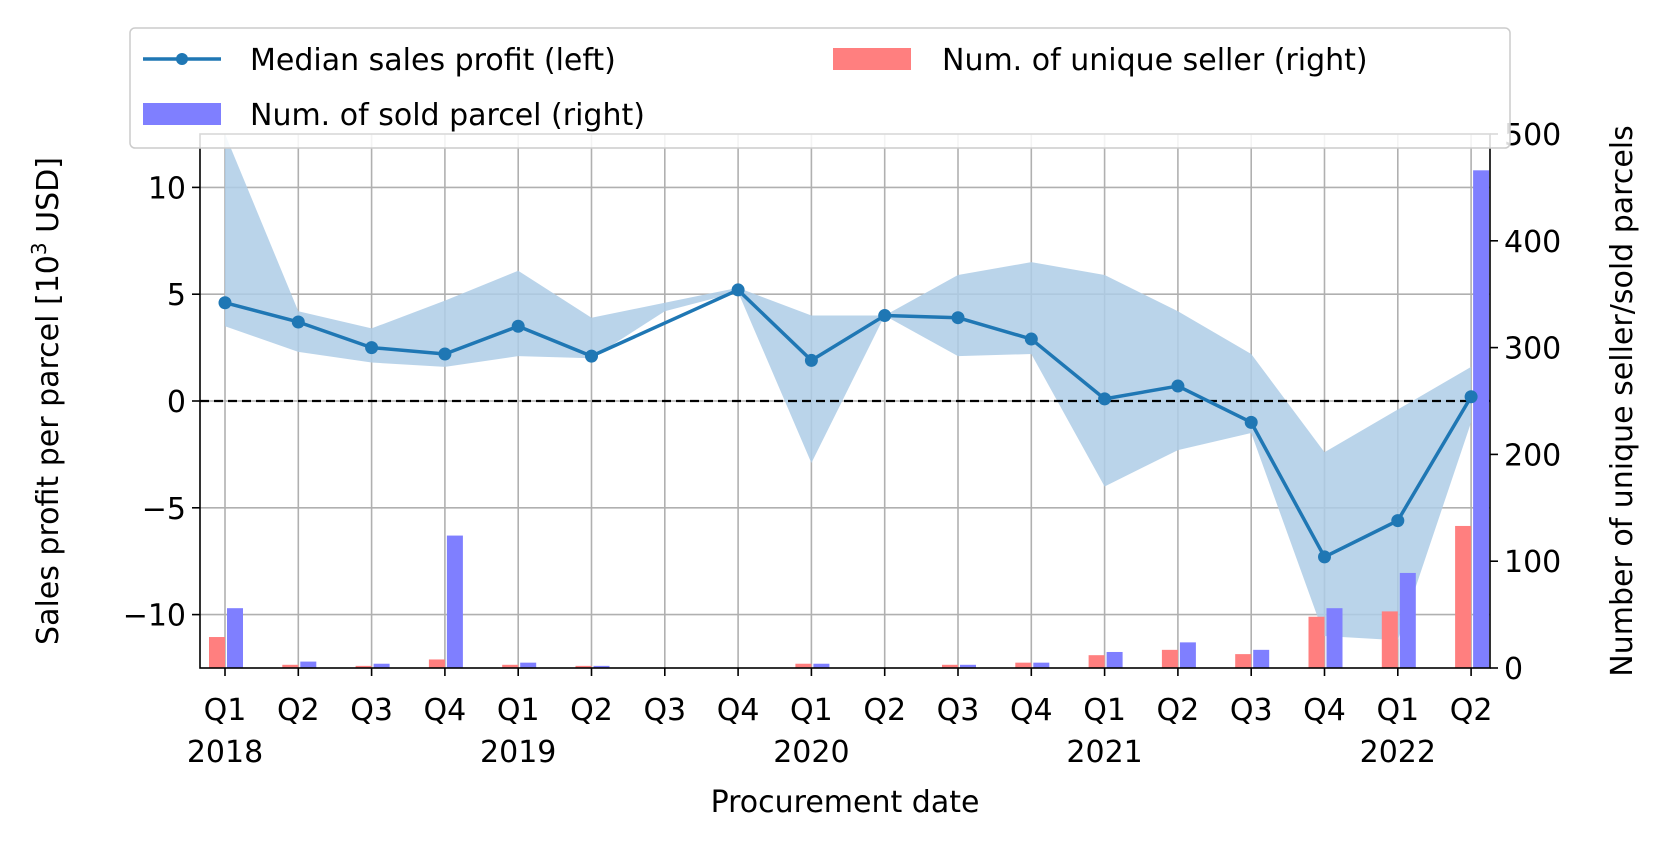 The image size is (1661, 849). I want to click on legend-frame, so click(820, 88).